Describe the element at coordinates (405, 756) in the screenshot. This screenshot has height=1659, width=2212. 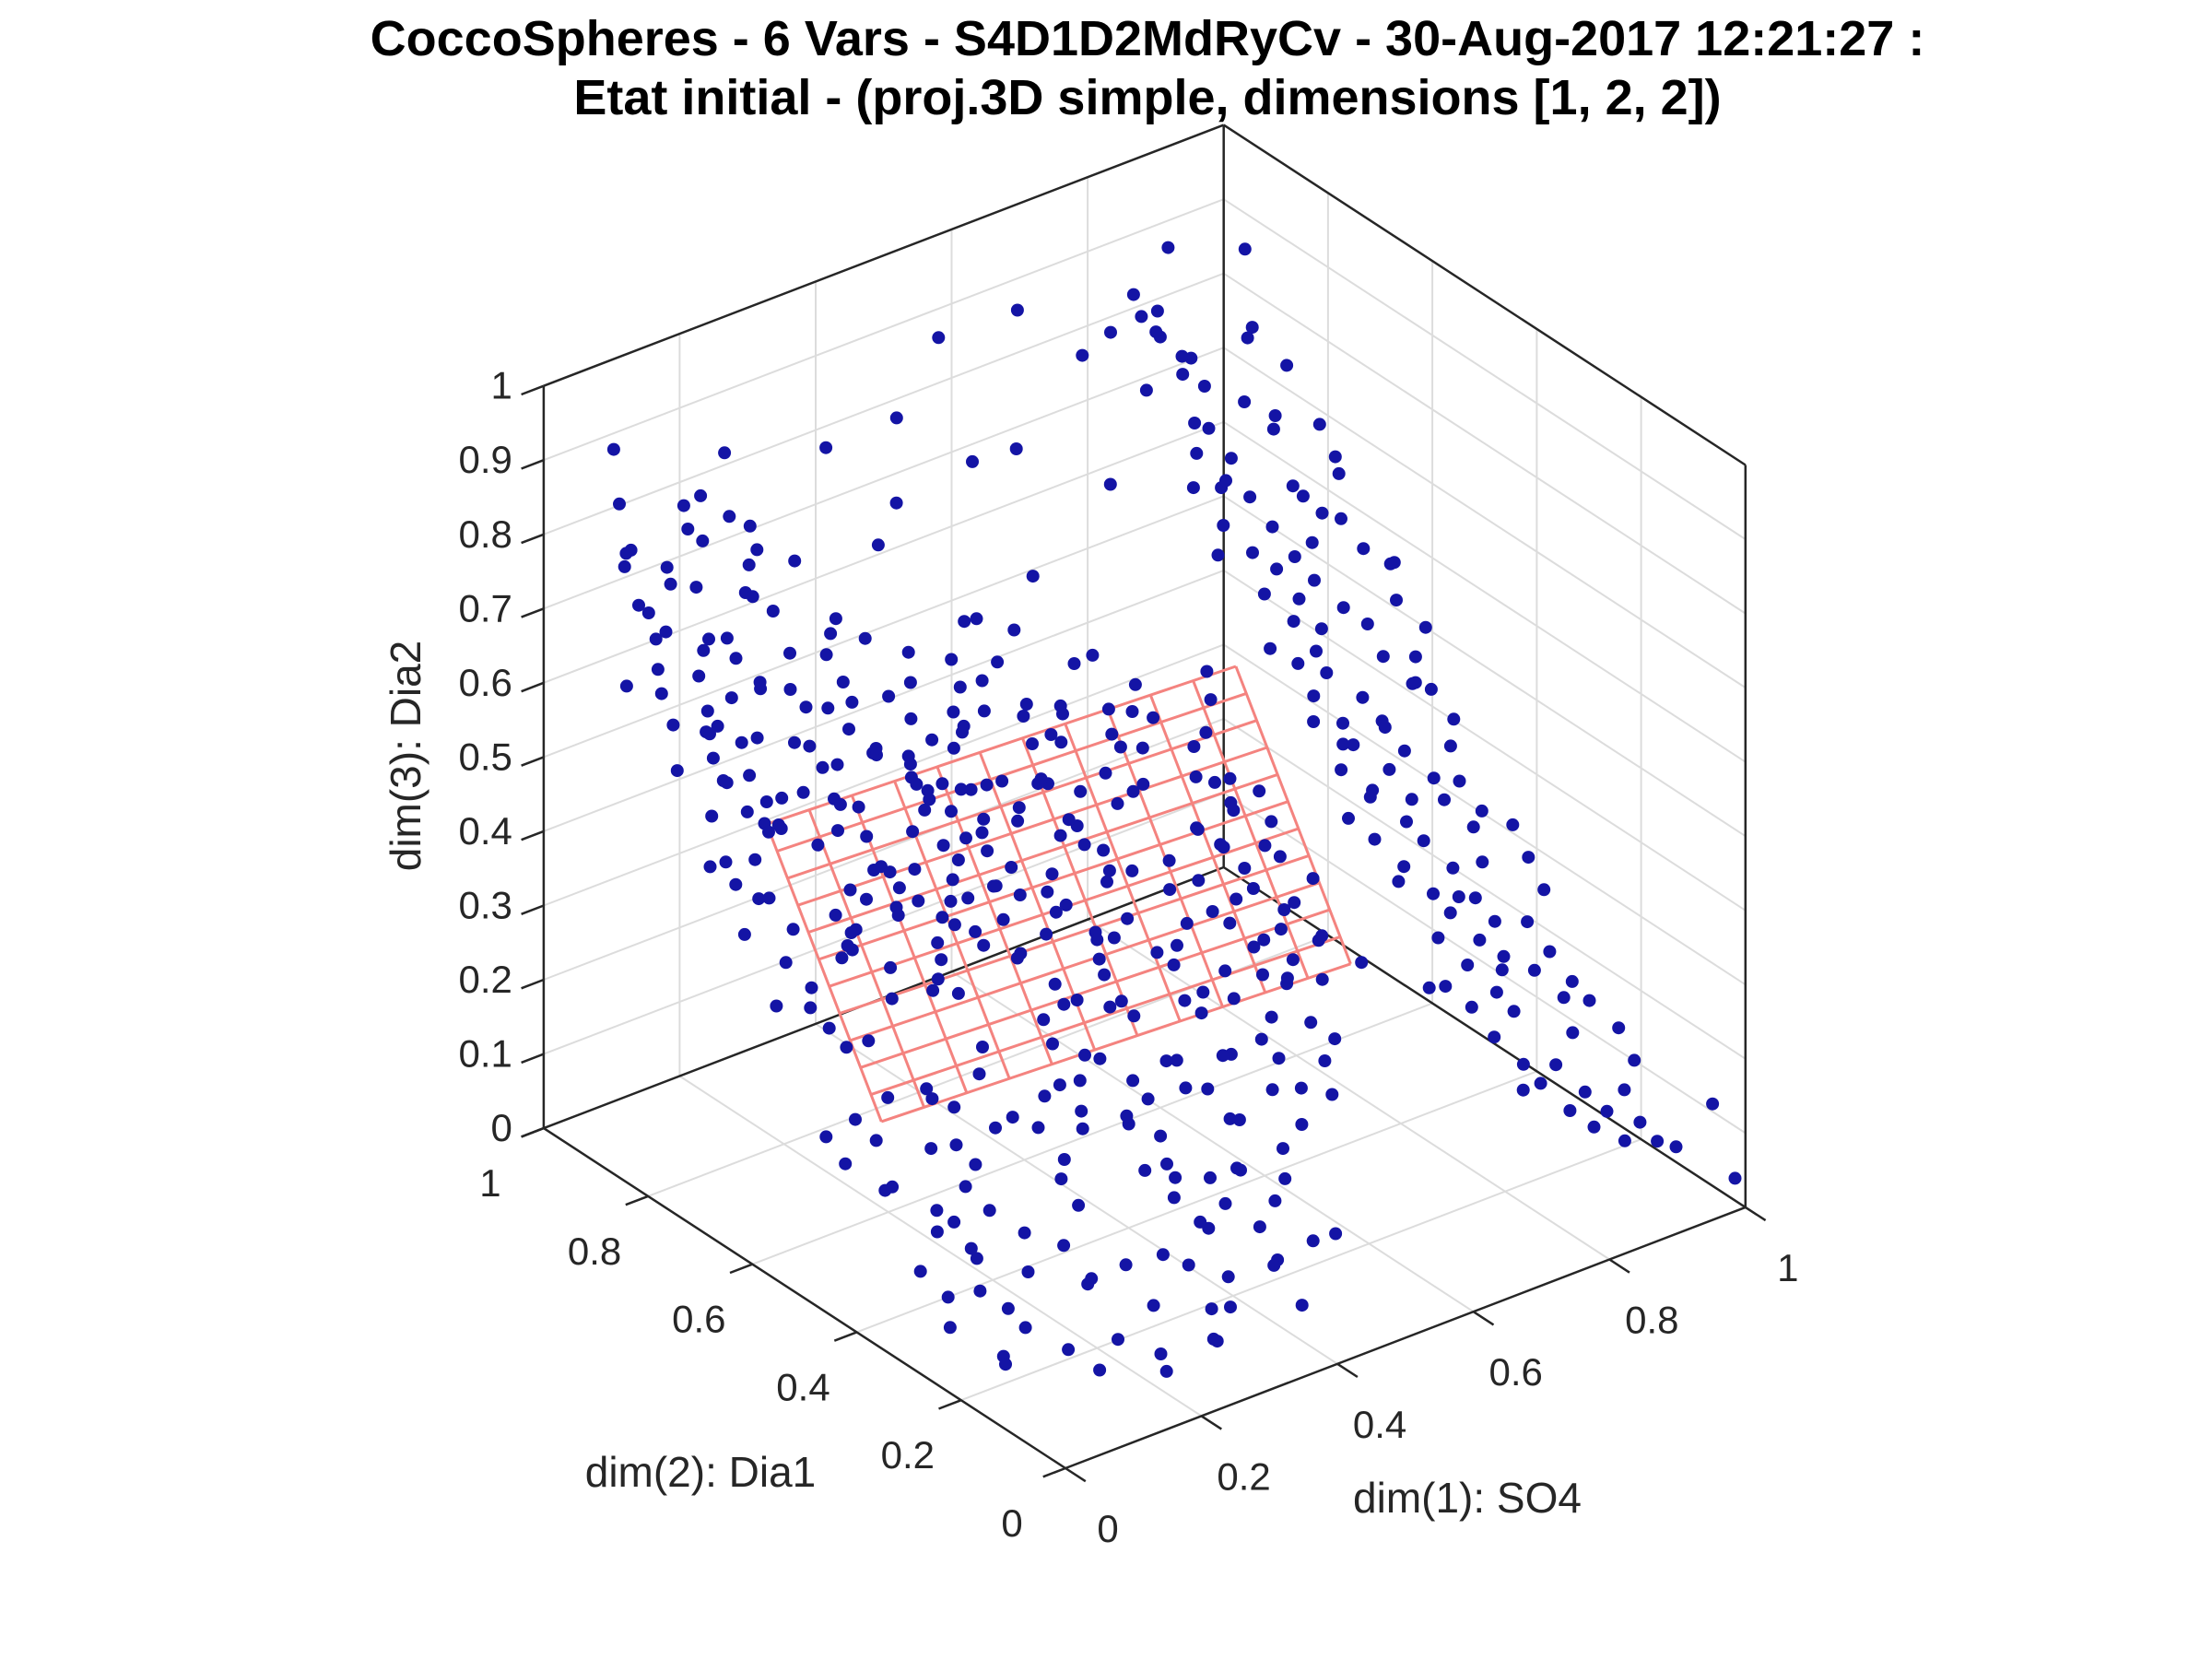
I see `z-axis-label: dim(3): Dia2` at that location.